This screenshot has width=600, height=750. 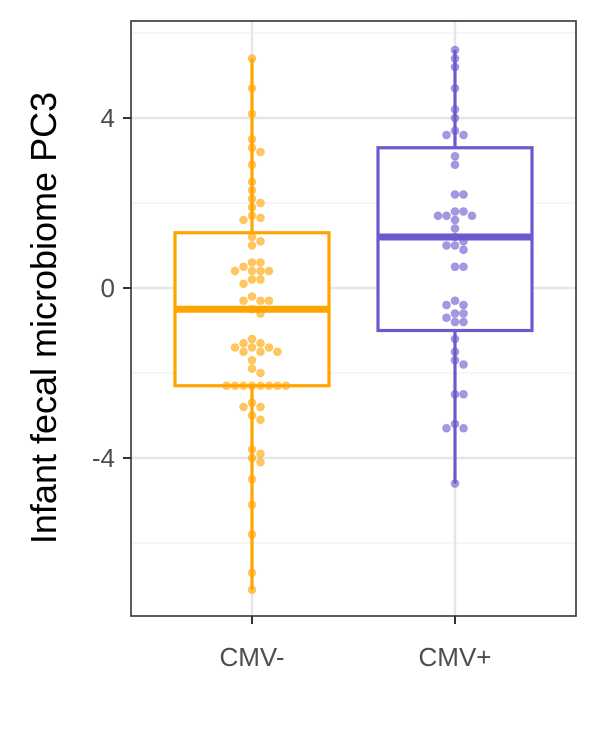 I want to click on y-tick-label: -4, so click(x=103, y=458).